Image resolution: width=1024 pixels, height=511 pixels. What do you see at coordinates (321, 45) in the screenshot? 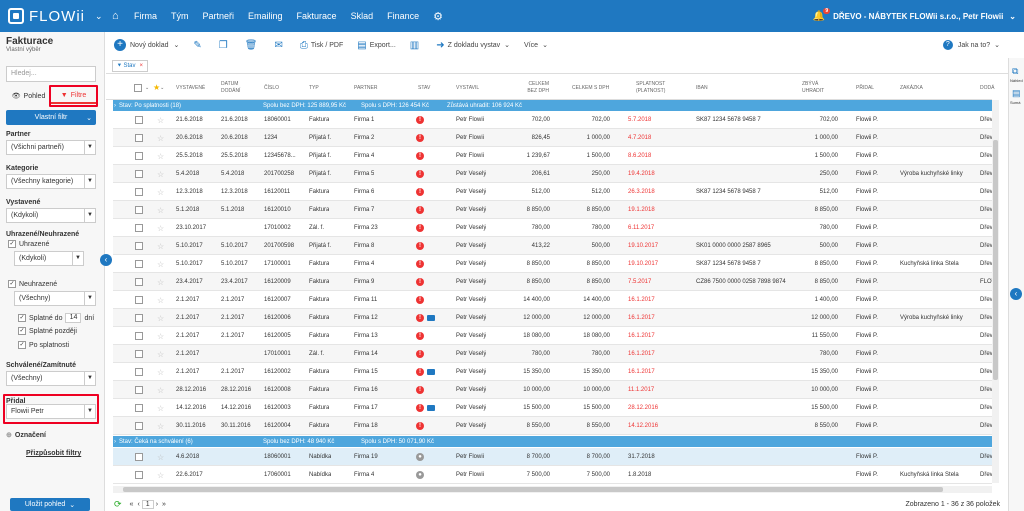
I see `print-button: ⎙ Tisk / PDF` at bounding box center [321, 45].